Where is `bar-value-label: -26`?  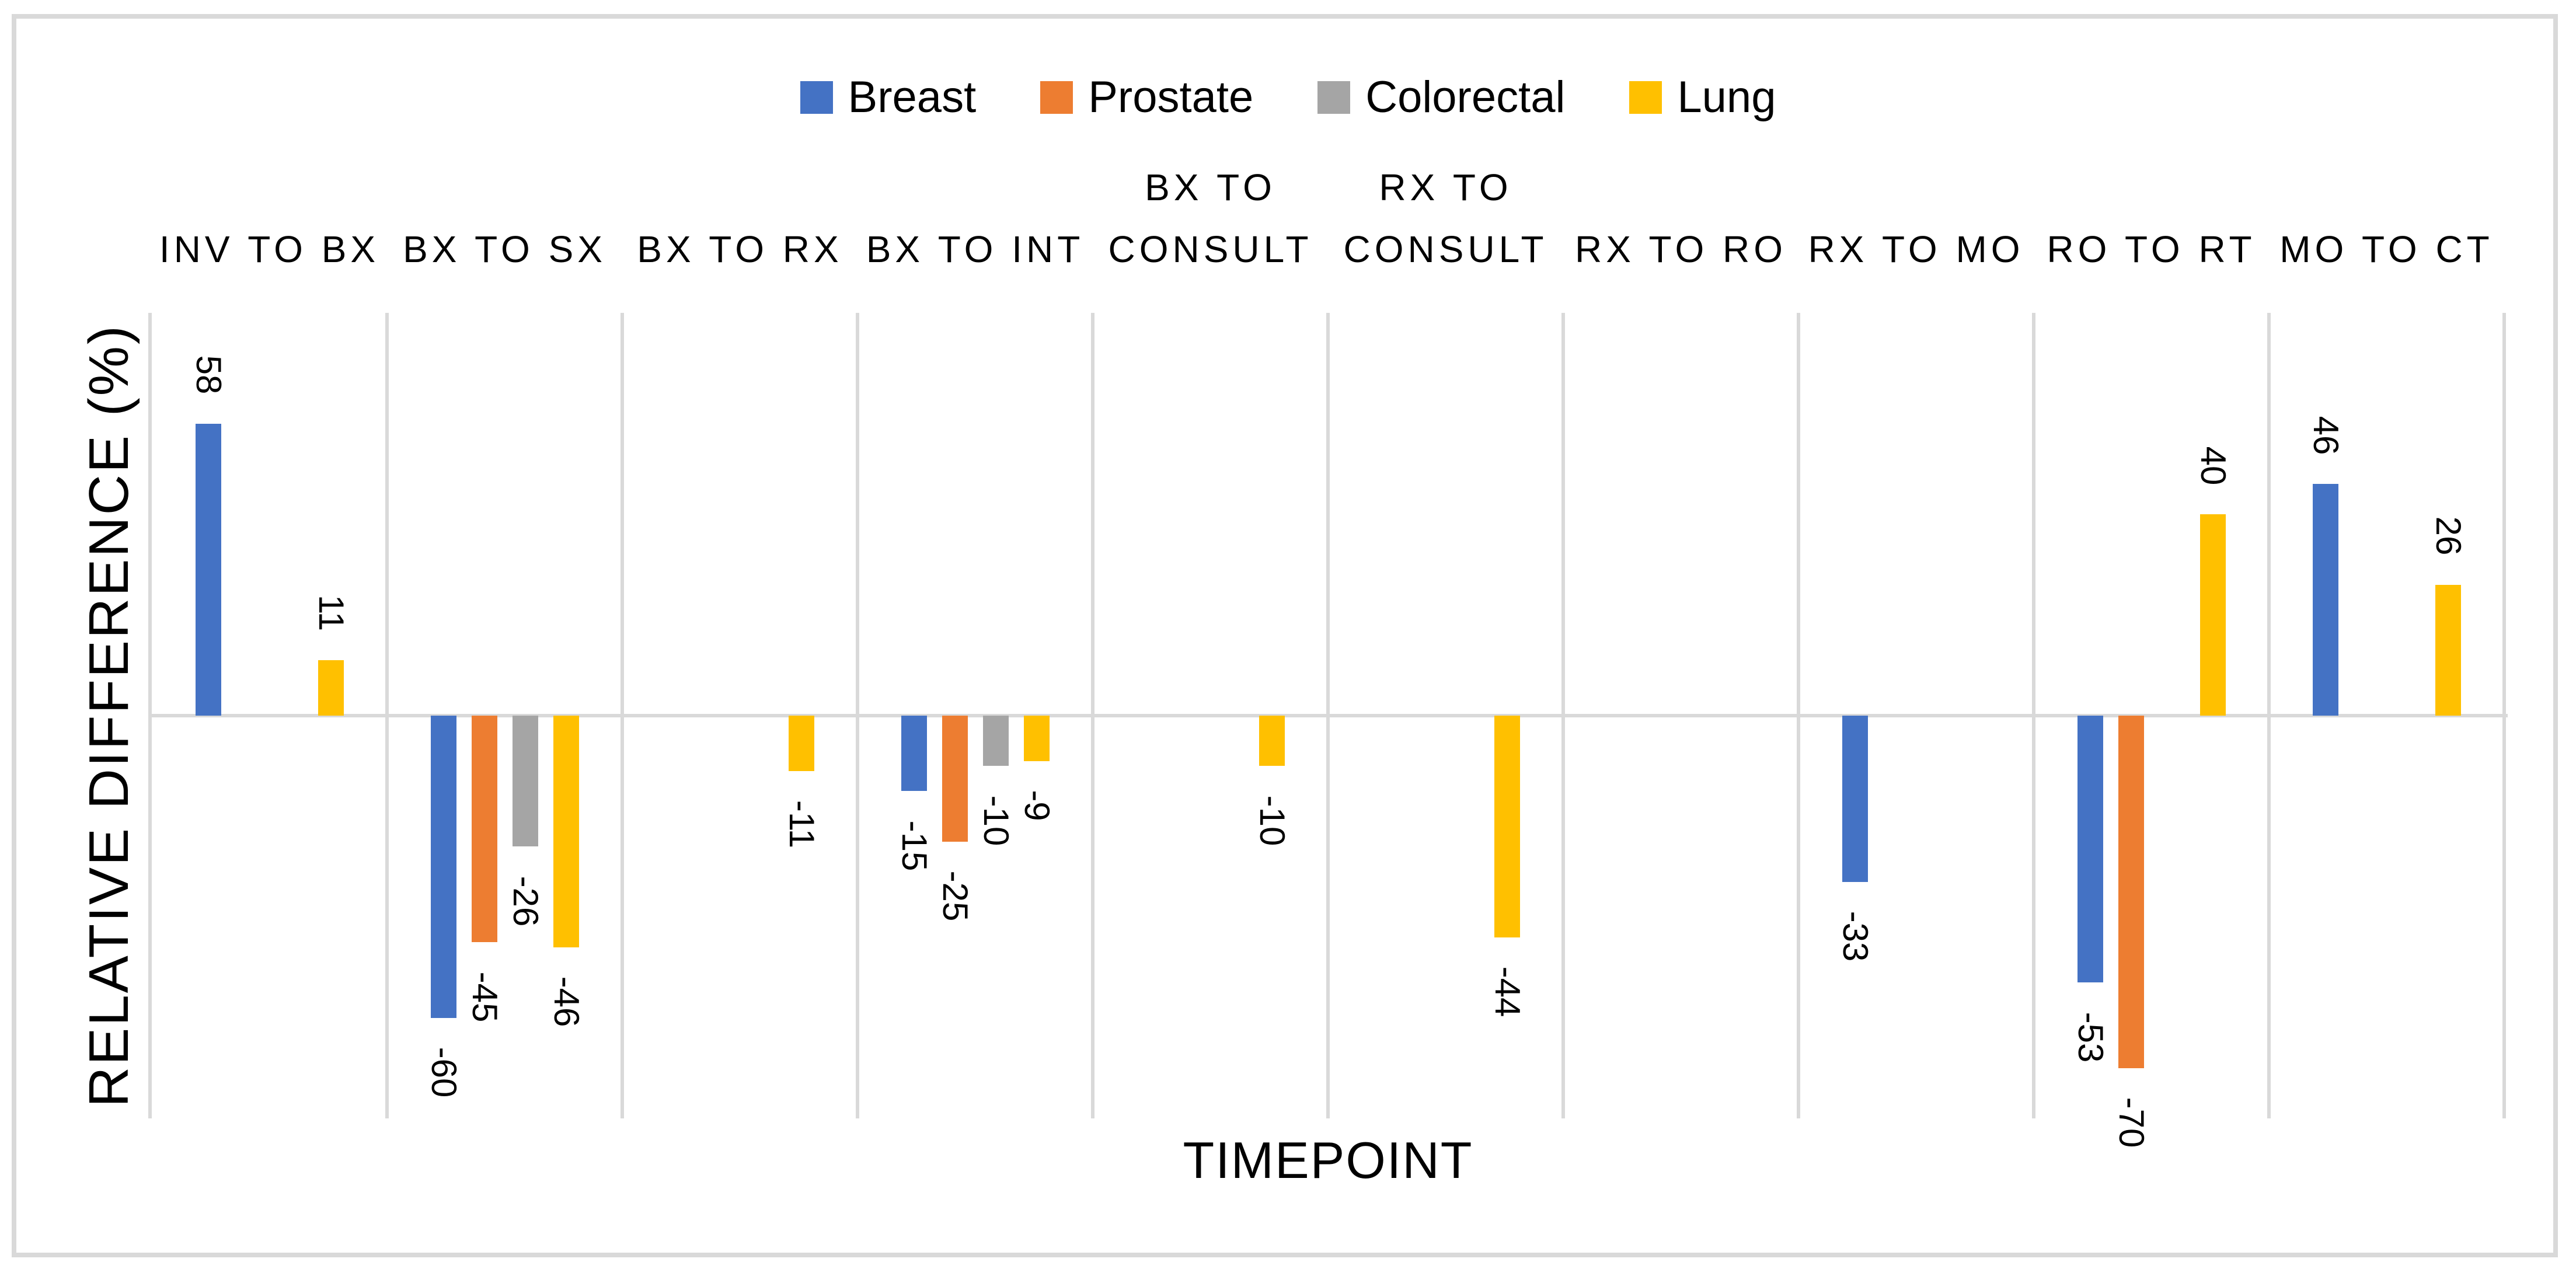
bar-value-label: -26 is located at coordinates (525, 901).